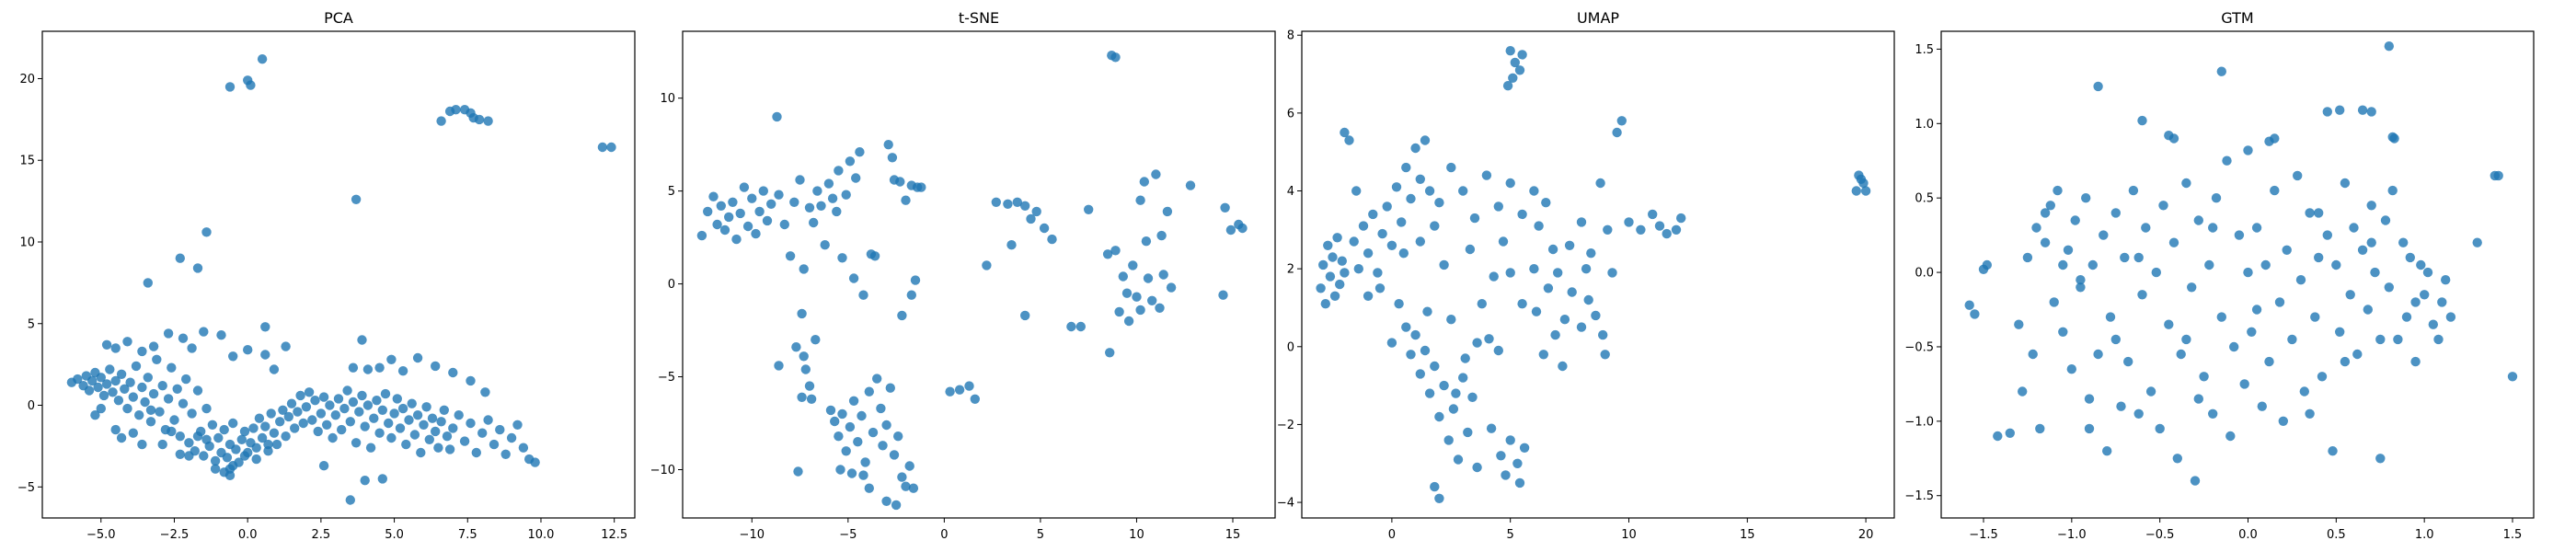 The image size is (2576, 552). I want to click on x-tick-label: 20, so click(1866, 535).